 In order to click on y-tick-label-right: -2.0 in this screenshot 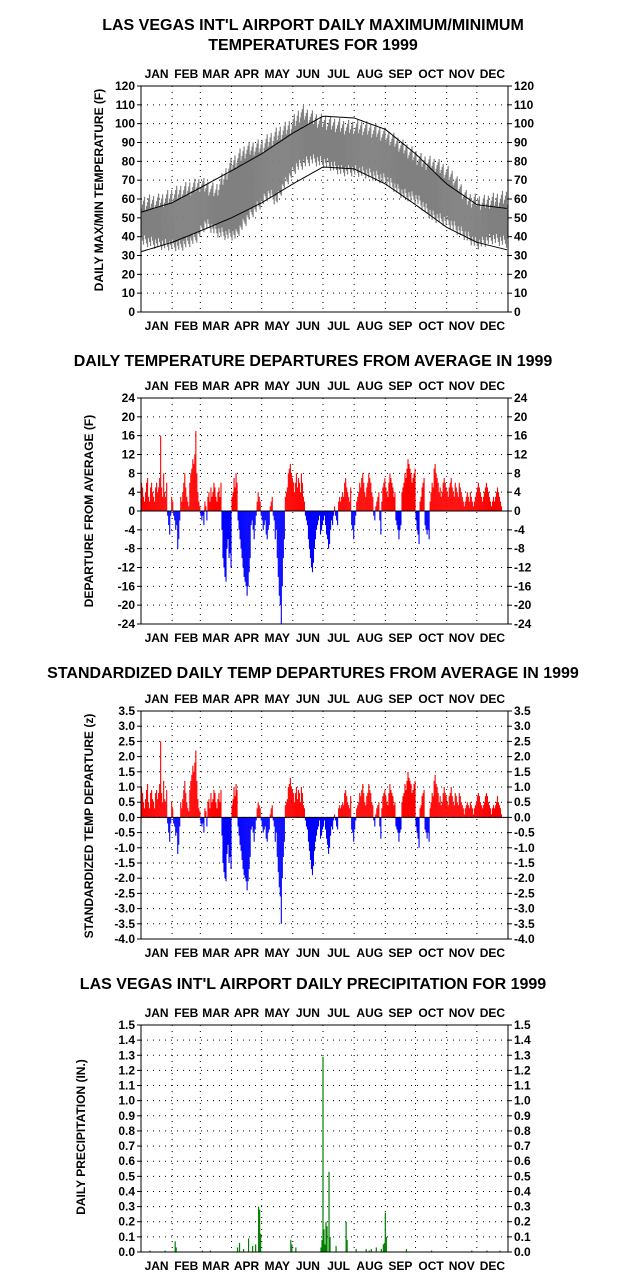, I will do `click(524, 878)`.